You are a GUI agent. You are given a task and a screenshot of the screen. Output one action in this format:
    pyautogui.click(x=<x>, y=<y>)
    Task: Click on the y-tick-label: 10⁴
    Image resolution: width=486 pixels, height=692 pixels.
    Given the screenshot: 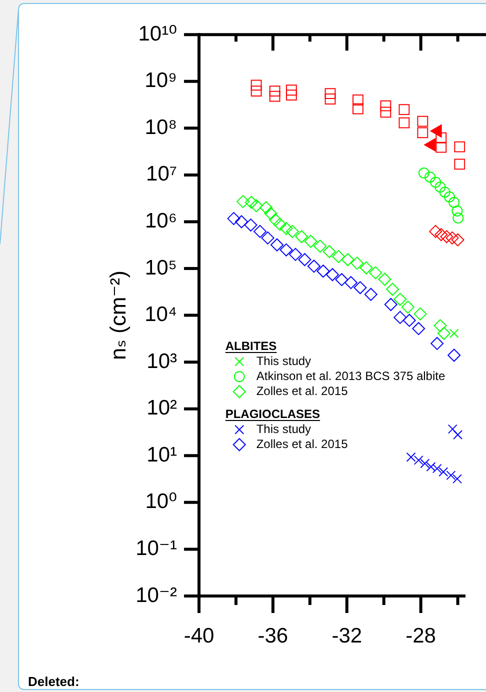 What is the action you would take?
    pyautogui.click(x=160, y=314)
    